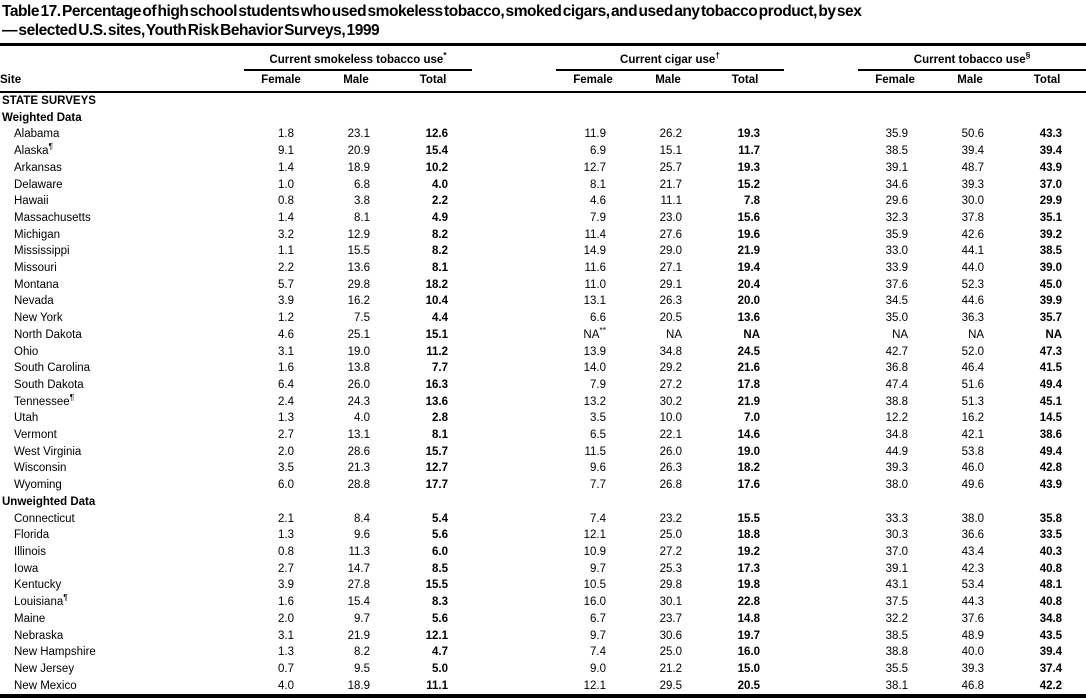  Describe the element at coordinates (26, 568) in the screenshot. I see `site-cell: Iowa` at that location.